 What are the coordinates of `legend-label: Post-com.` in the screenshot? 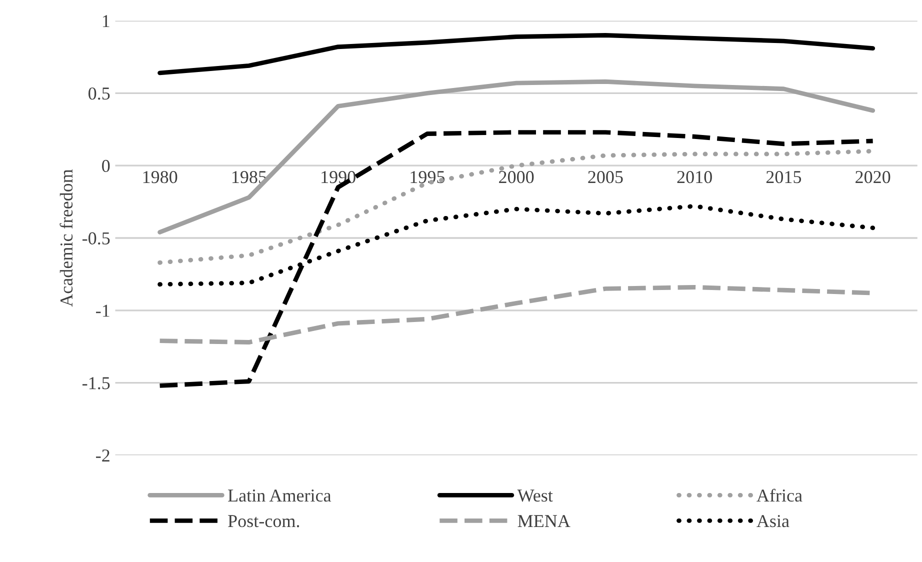 It's located at (264, 521).